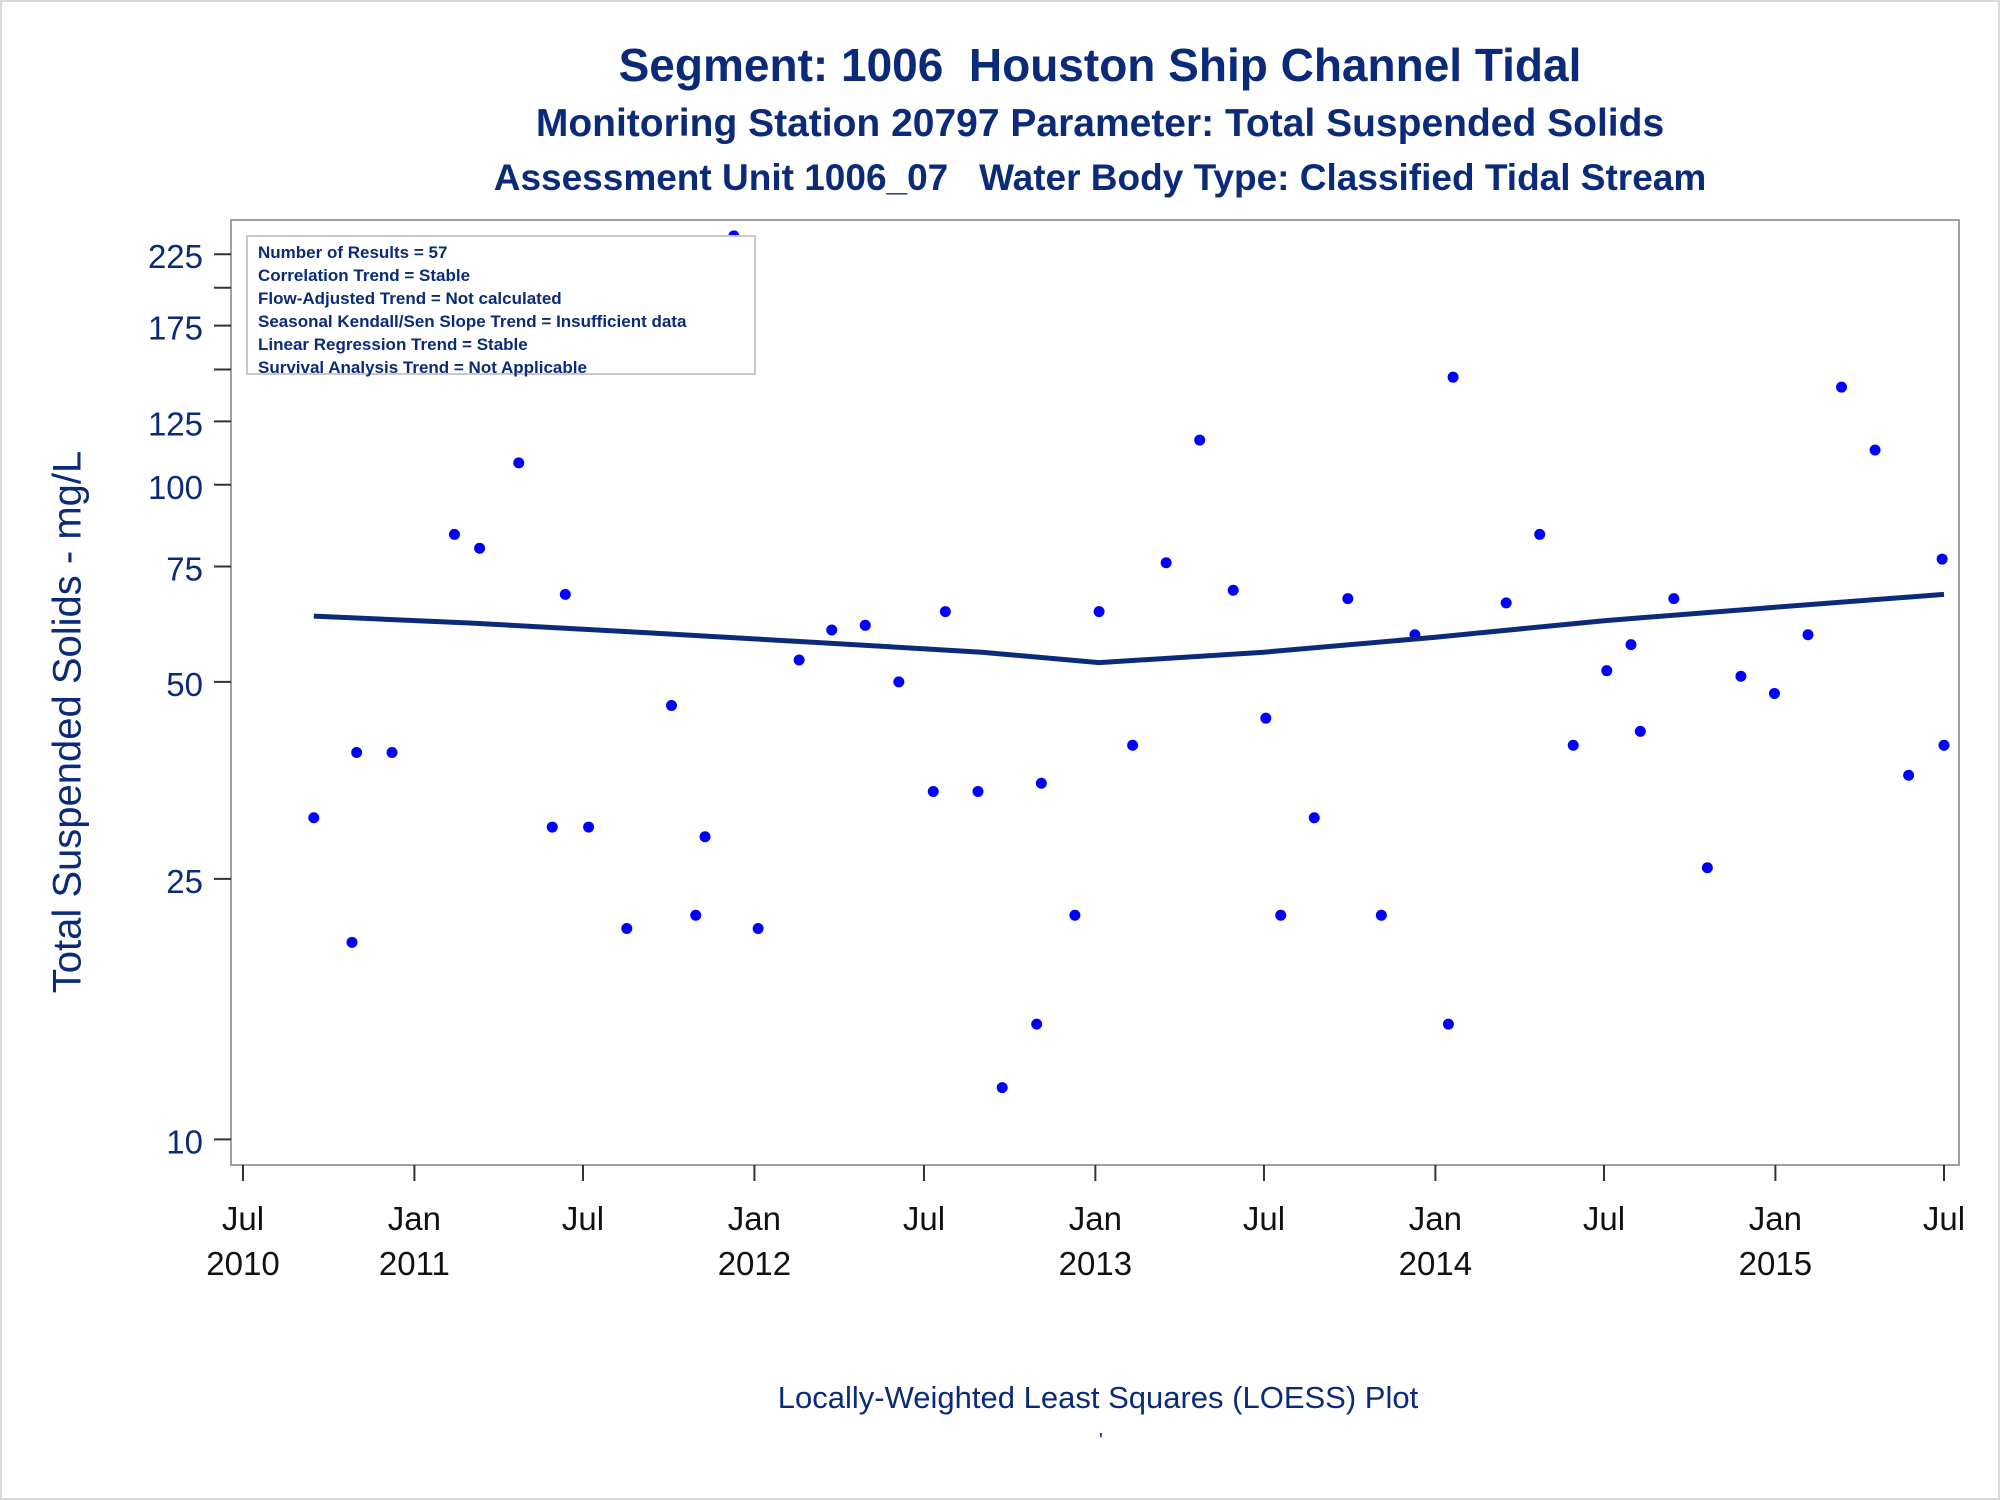 The width and height of the screenshot is (2000, 1500). I want to click on x-tick-year: 2014, so click(1435, 1263).